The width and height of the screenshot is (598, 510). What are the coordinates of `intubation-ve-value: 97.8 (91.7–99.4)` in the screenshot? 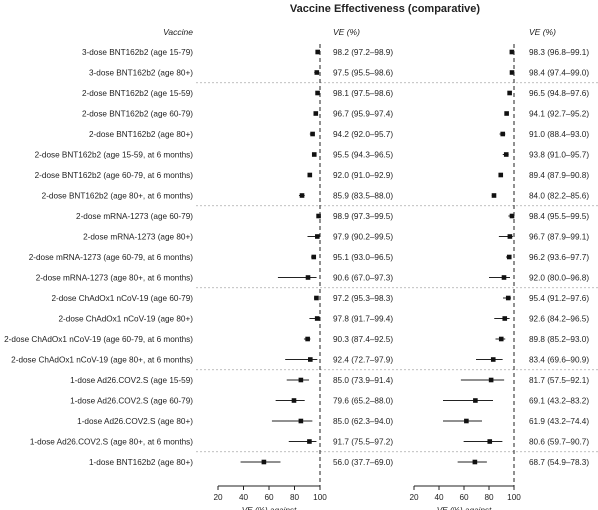 It's located at (363, 319).